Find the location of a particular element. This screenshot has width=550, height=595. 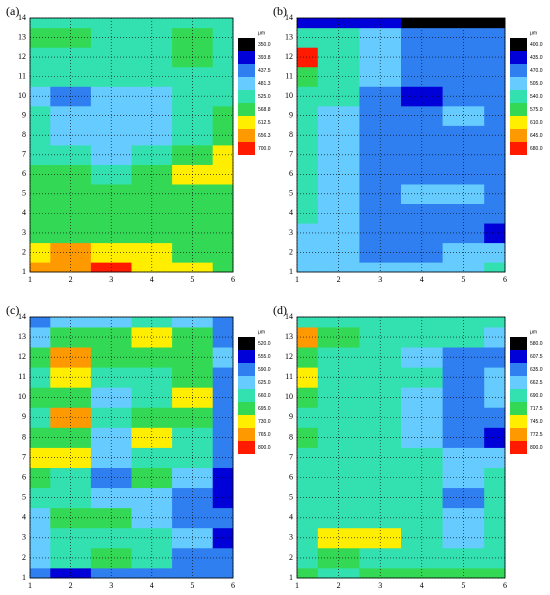

y-tick-label: 9 is located at coordinates (24, 416).